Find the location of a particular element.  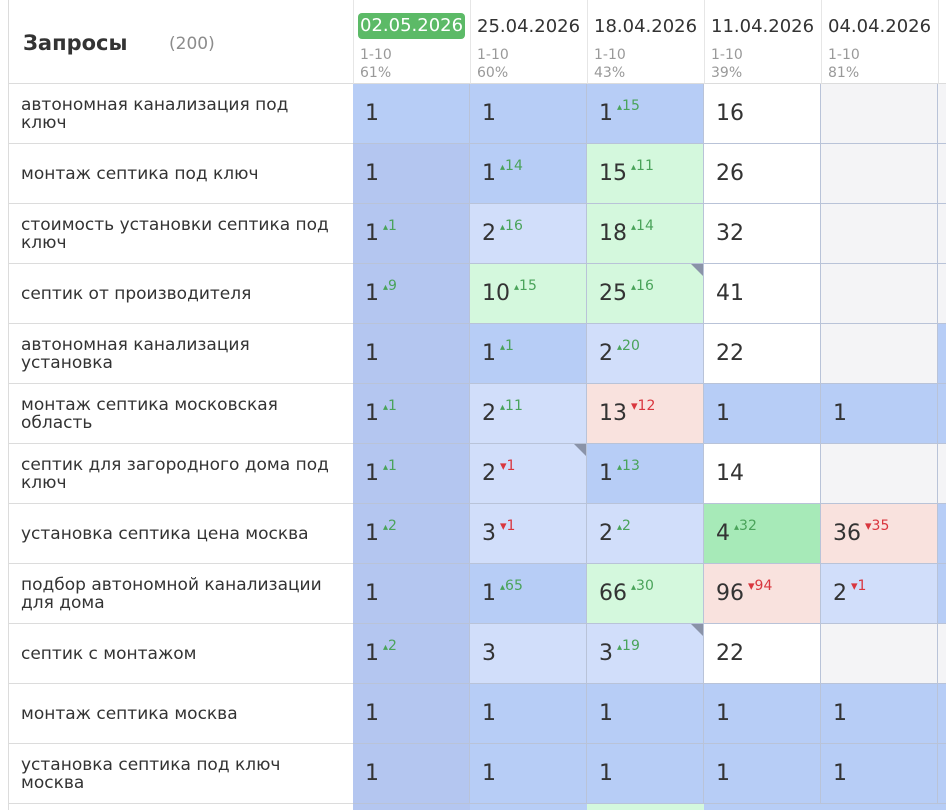

column-date: 18.04.2026 is located at coordinates (646, 26).